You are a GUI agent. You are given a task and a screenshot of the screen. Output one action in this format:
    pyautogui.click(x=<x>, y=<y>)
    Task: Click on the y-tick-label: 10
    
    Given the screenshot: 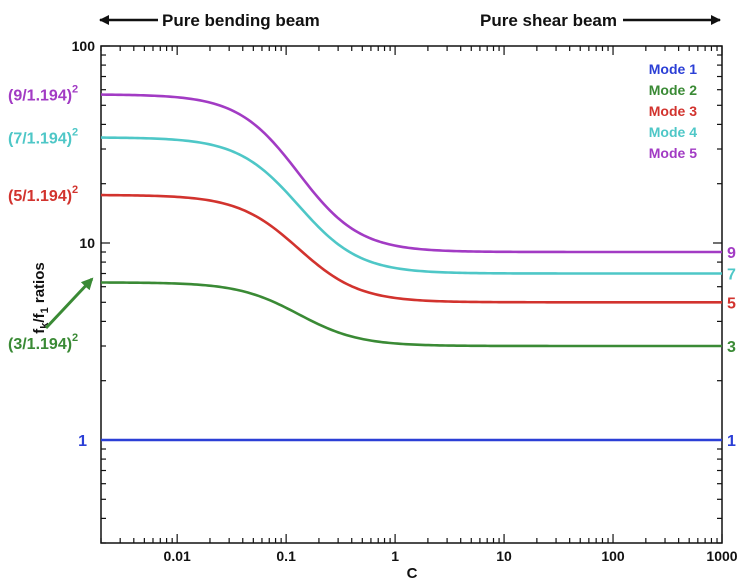 What is the action you would take?
    pyautogui.click(x=87, y=243)
    